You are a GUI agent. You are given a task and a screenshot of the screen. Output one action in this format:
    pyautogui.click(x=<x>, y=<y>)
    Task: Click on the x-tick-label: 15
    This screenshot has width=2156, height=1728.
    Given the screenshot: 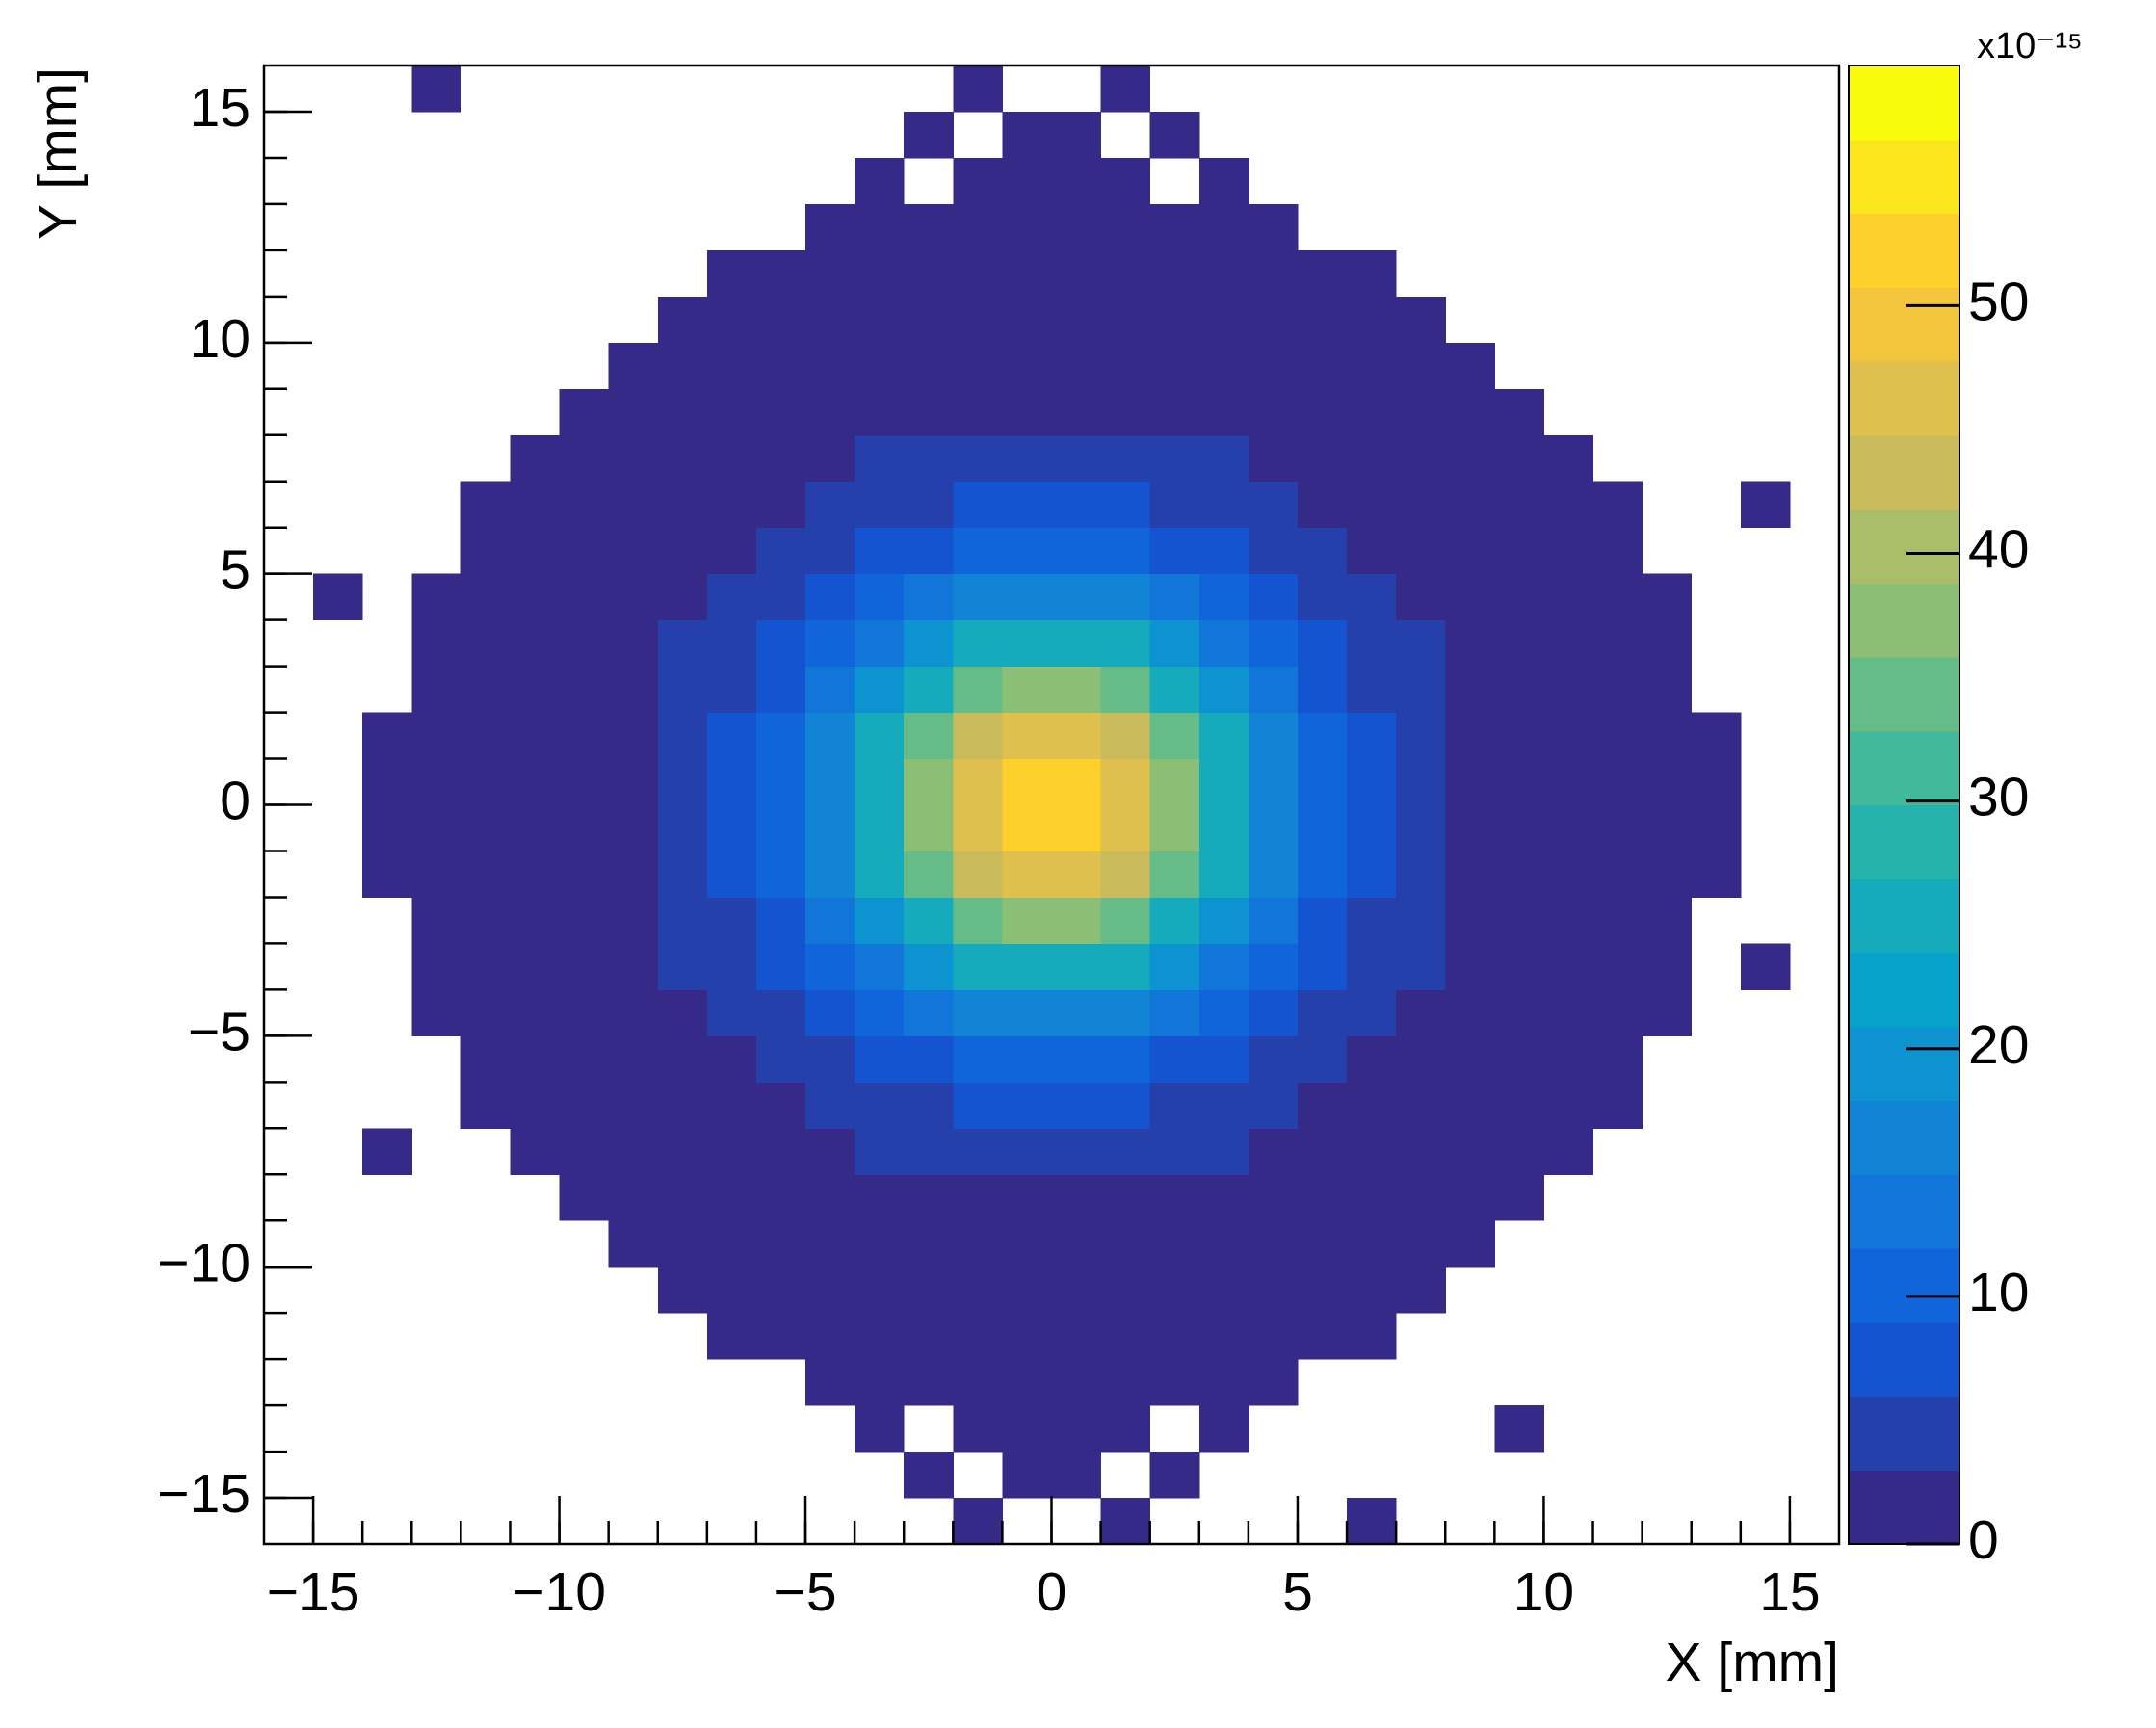 What is the action you would take?
    pyautogui.click(x=1790, y=1592)
    